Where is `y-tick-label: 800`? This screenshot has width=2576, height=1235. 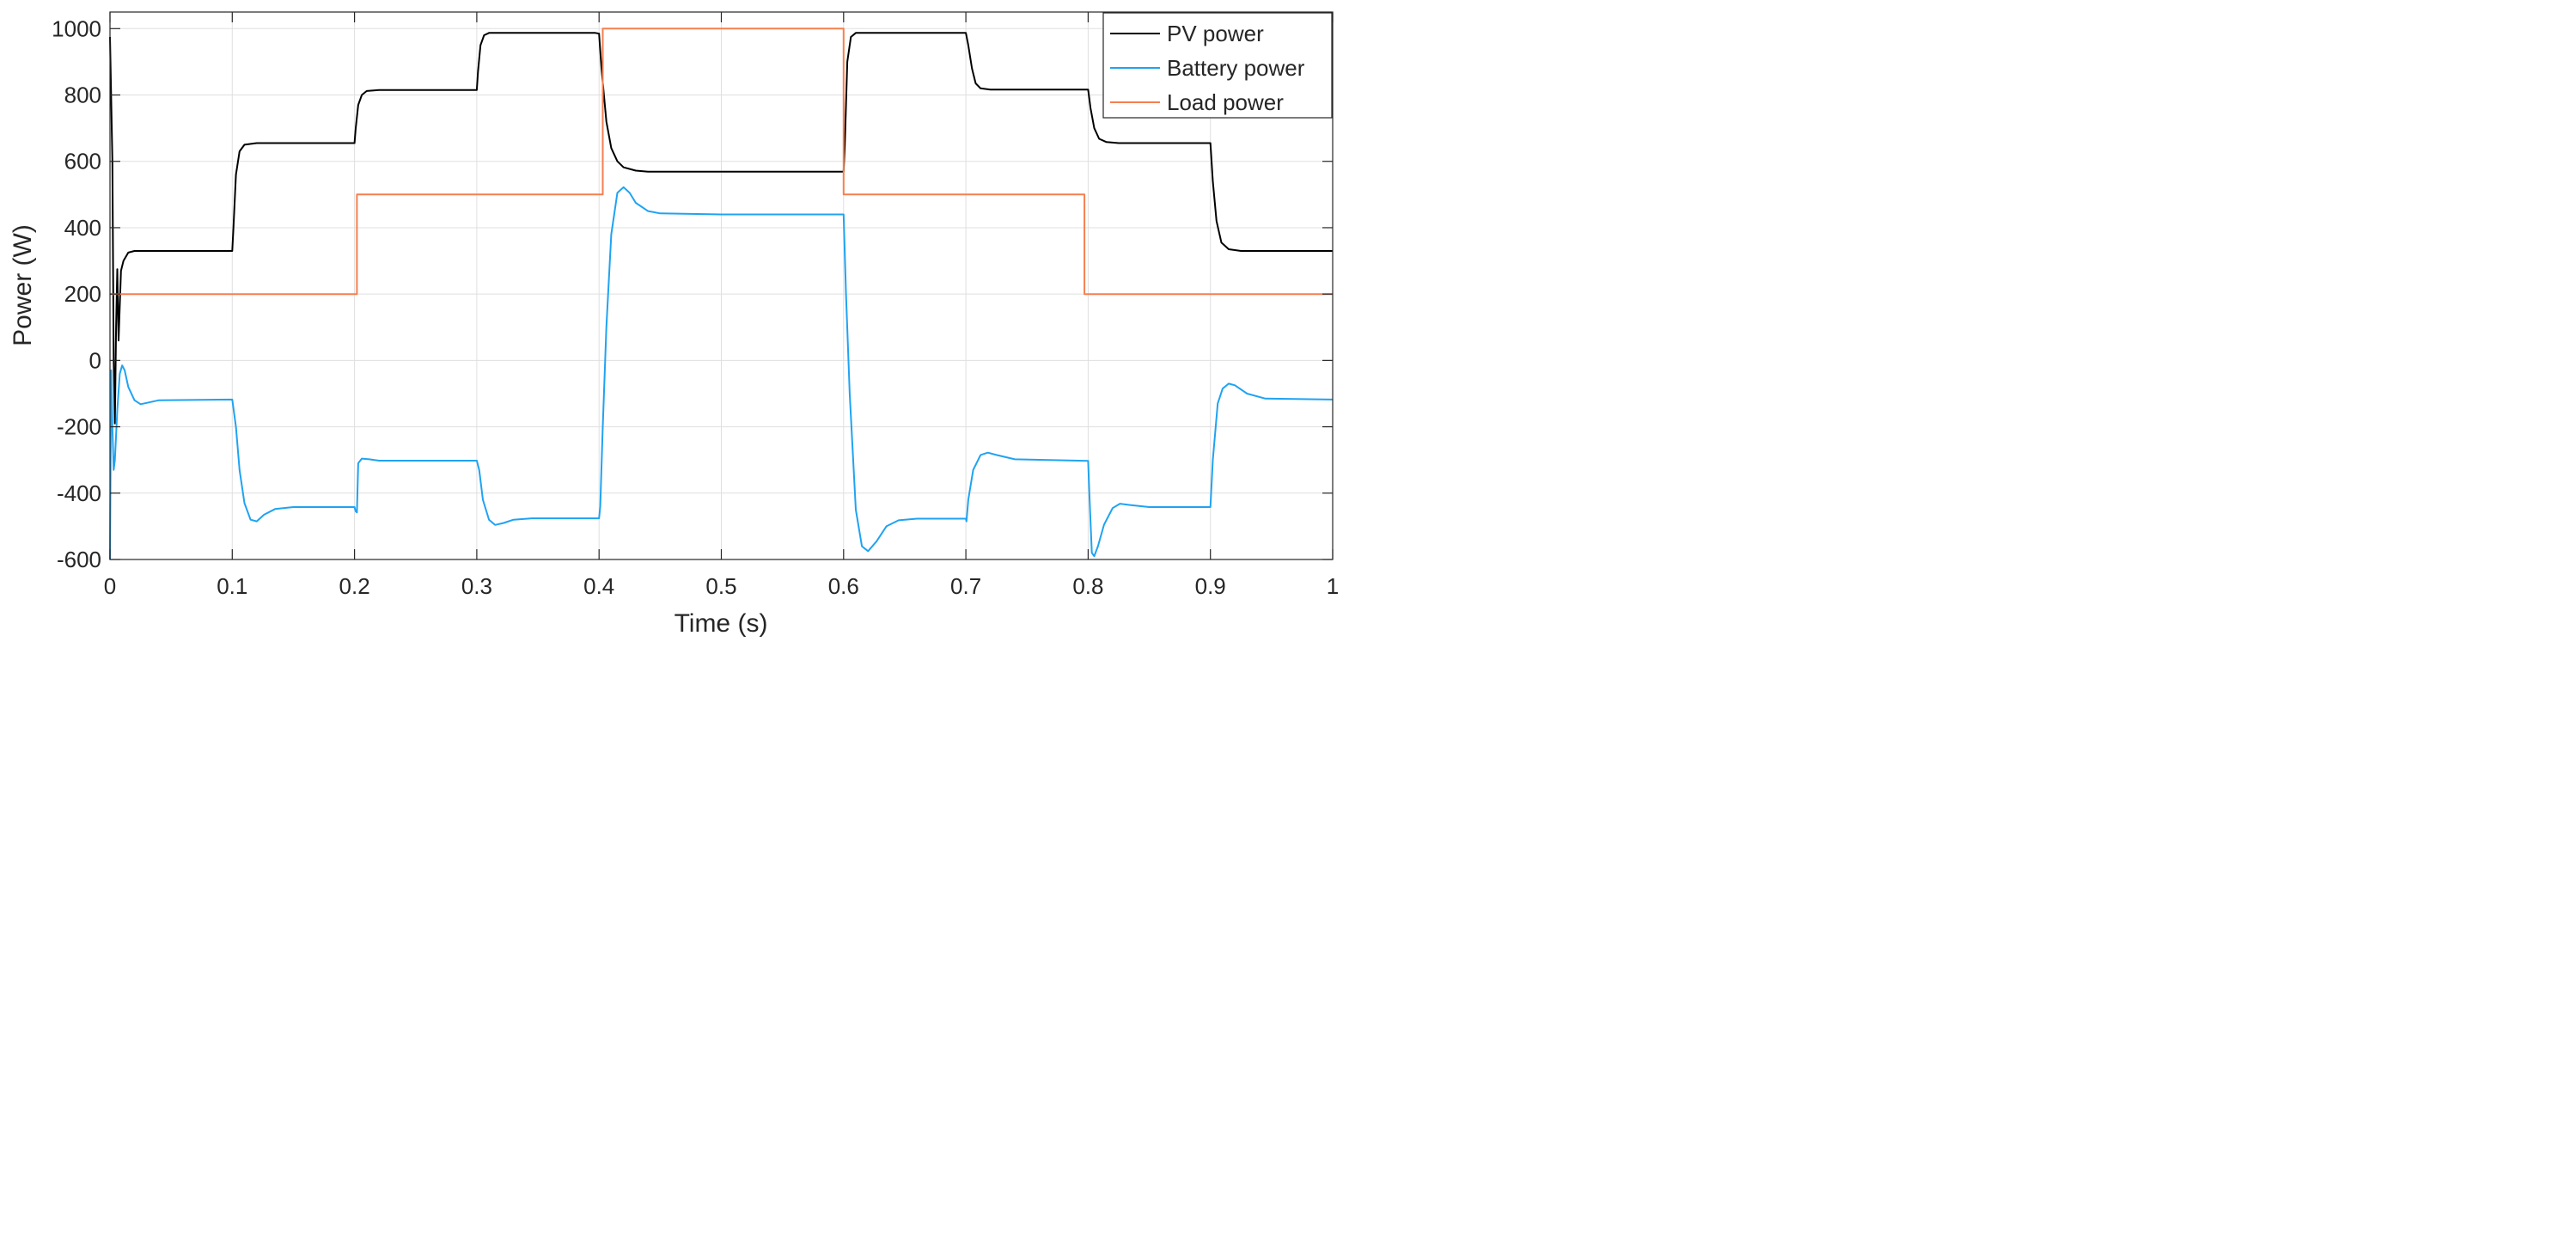
y-tick-label: 800 is located at coordinates (82, 95).